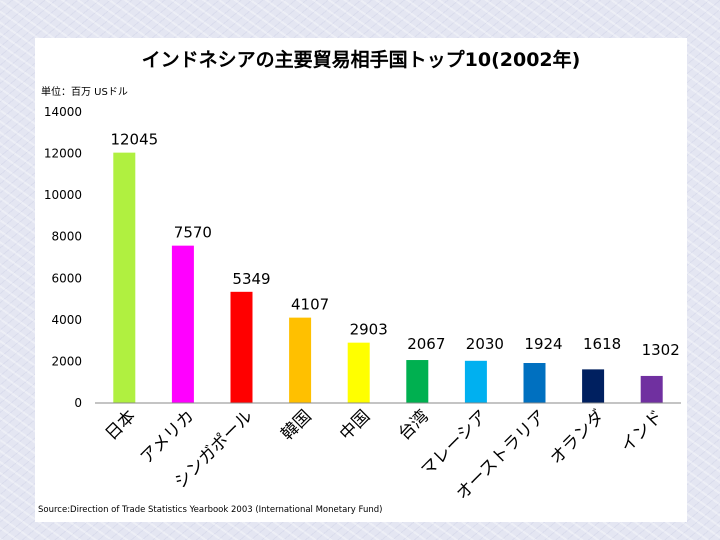 The image size is (720, 540). I want to click on y-tick-label: 12000, so click(63, 154).